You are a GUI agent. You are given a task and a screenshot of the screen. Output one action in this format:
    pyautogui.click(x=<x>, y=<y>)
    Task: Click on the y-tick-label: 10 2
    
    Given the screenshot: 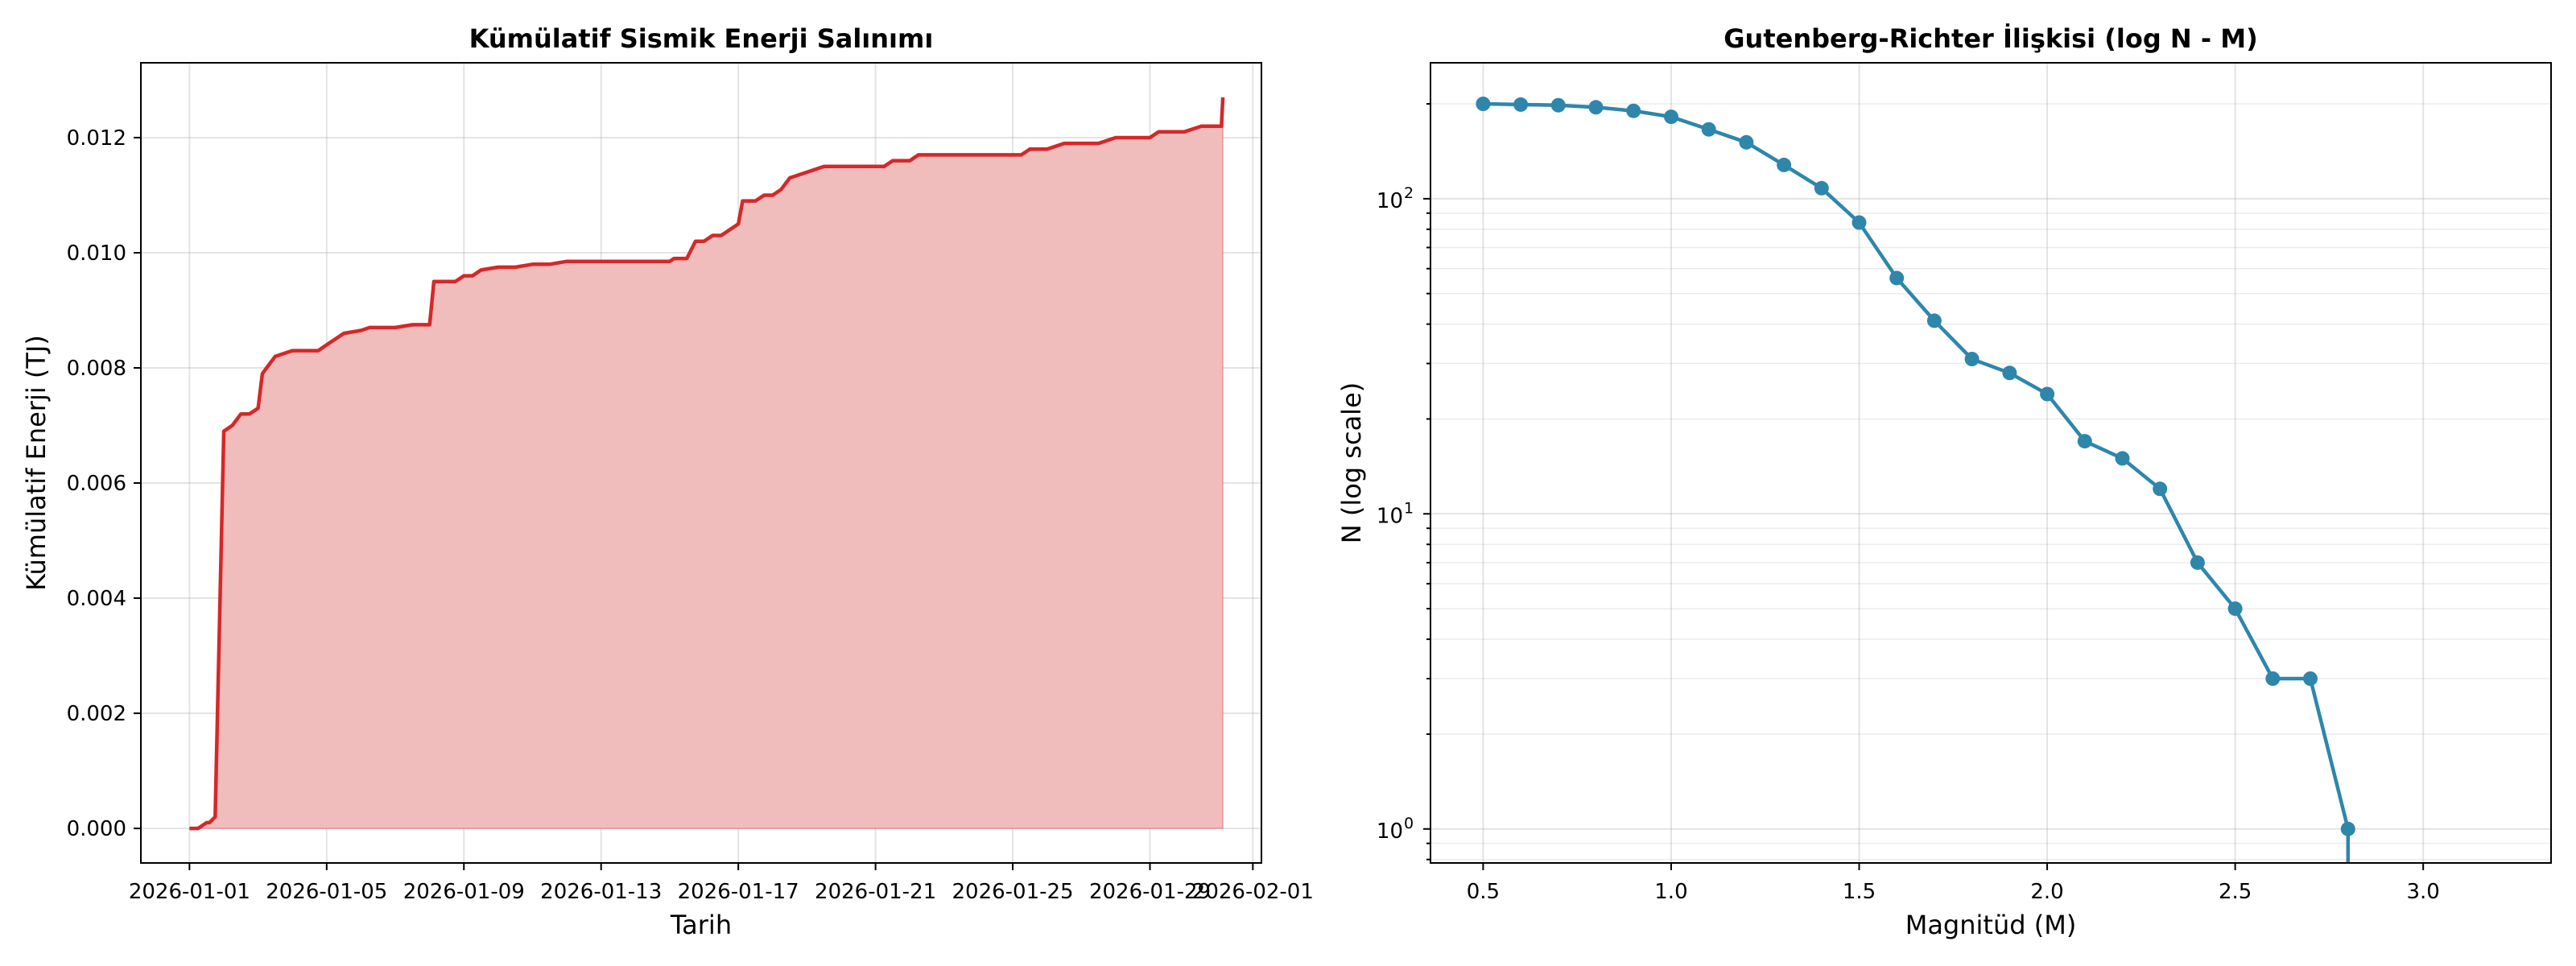 What is the action you would take?
    pyautogui.click(x=1395, y=198)
    